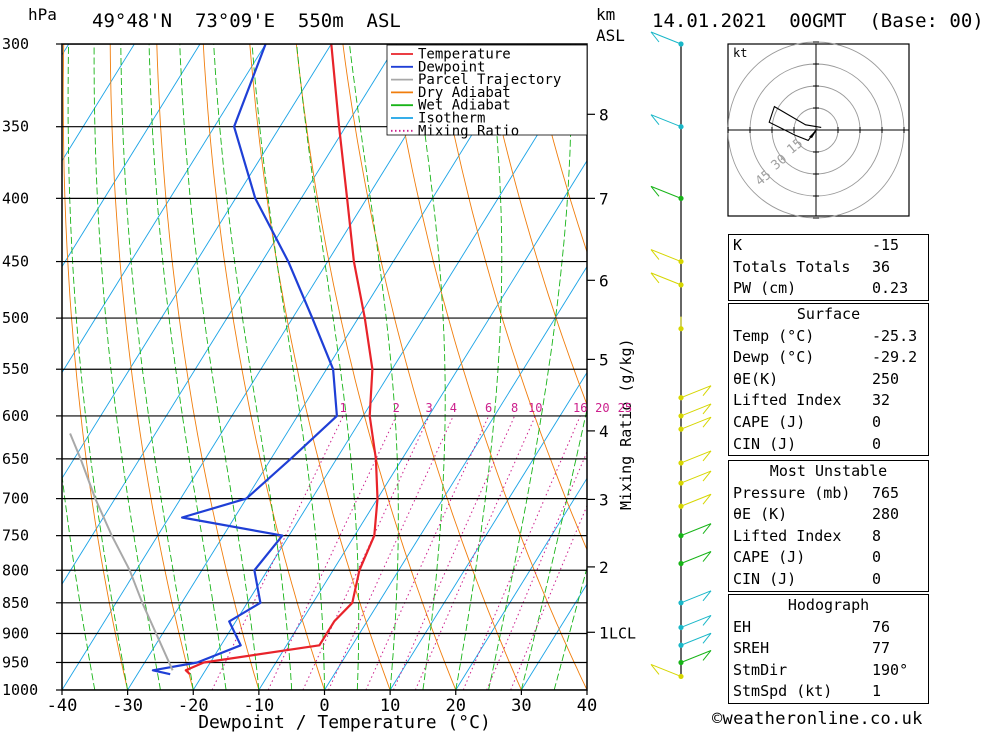  I want to click on legend-item-label: Dry Adiabat, so click(464, 93).